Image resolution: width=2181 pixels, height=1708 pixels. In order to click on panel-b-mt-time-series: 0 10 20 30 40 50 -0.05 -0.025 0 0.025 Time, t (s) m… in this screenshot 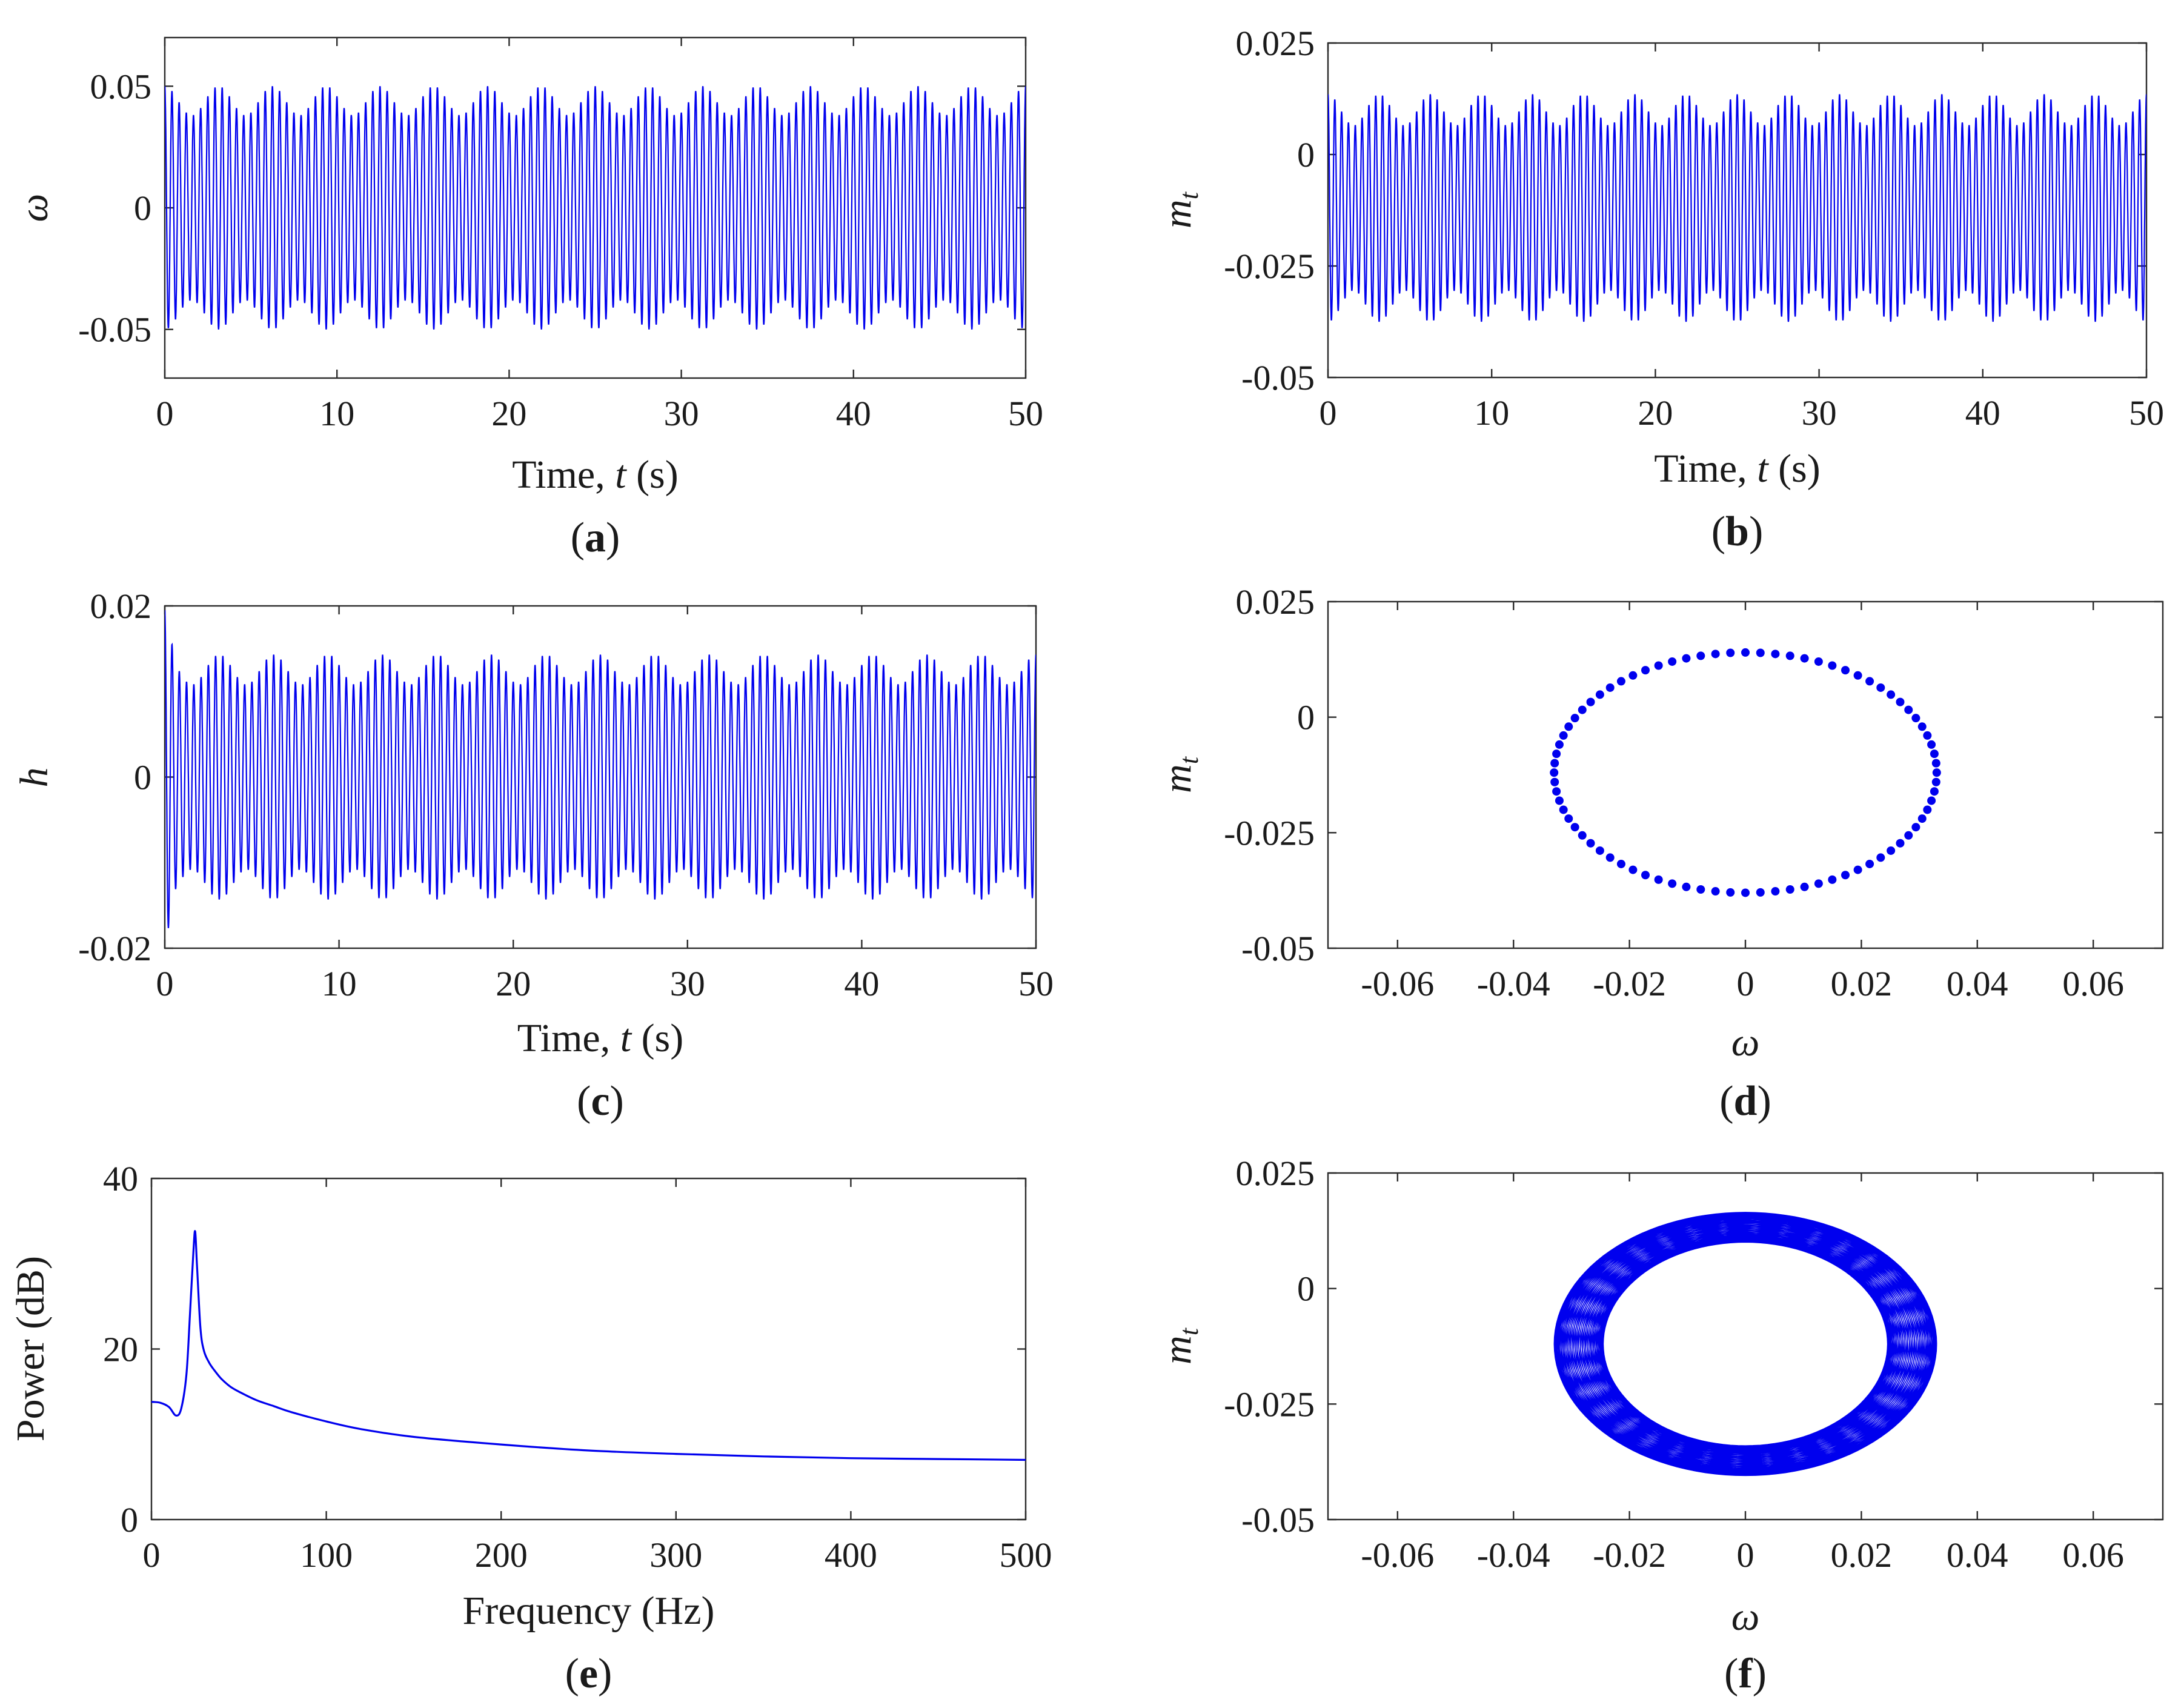, I will do `click(1659, 289)`.